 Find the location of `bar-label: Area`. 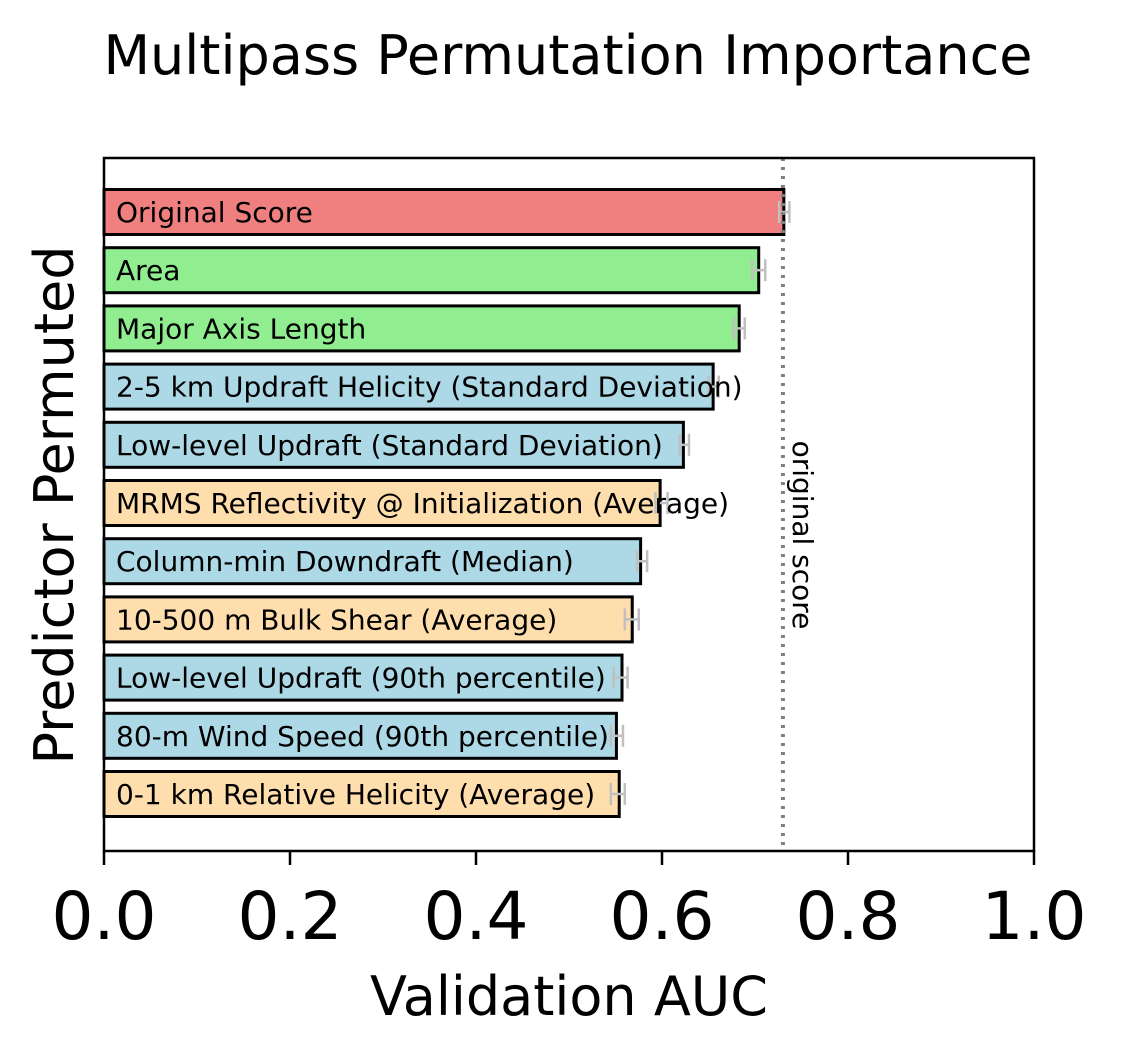

bar-label: Area is located at coordinates (148, 270).